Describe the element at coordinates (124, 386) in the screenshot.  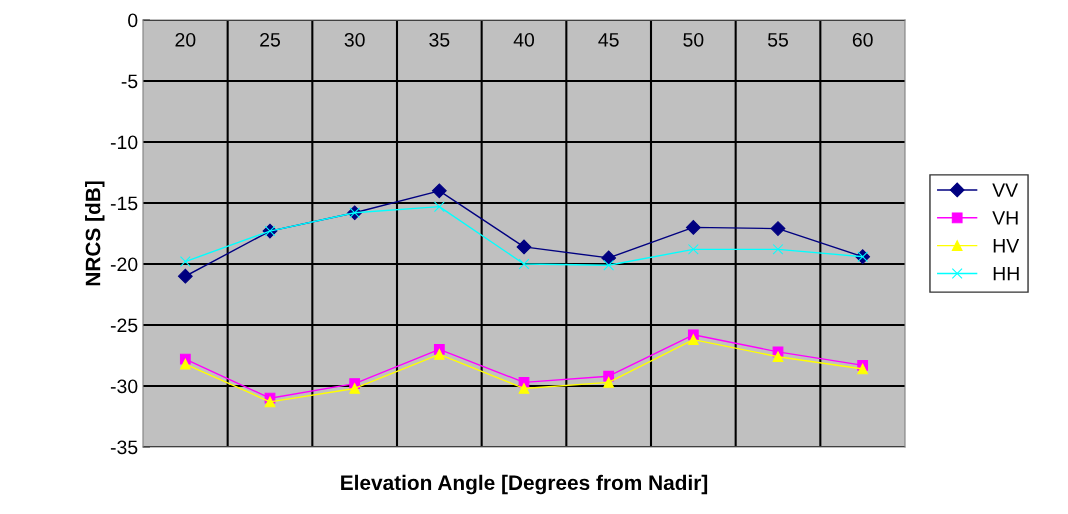
I see `y-tick-label: -30` at that location.